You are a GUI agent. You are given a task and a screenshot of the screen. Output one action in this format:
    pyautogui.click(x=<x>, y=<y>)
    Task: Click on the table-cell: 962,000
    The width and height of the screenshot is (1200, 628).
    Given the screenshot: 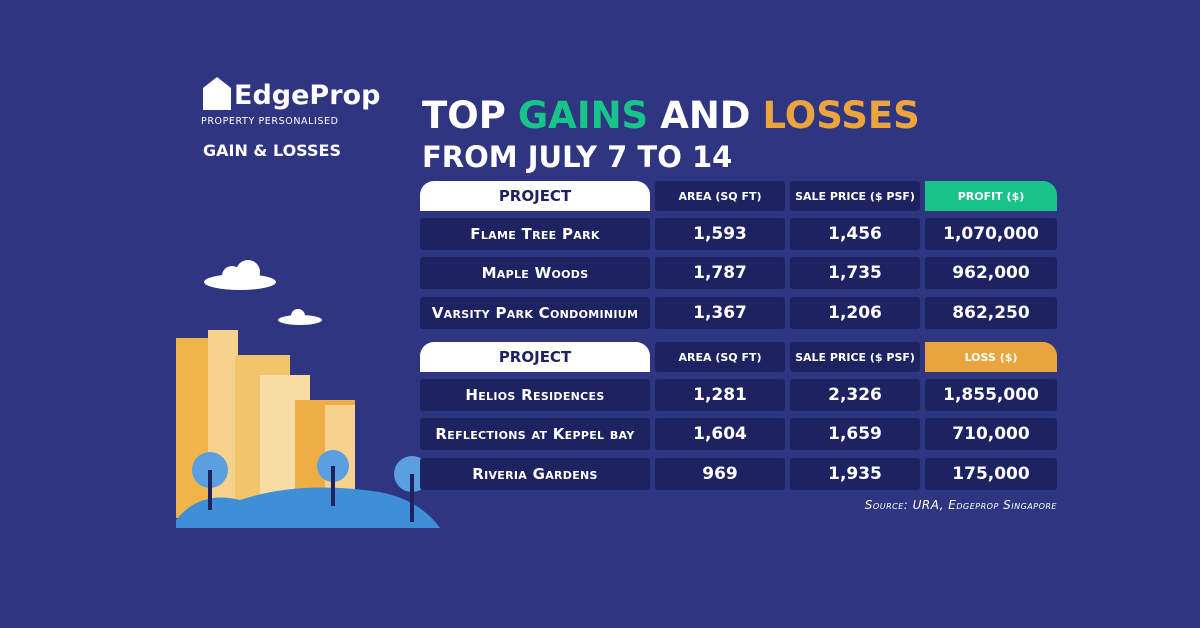 What is the action you would take?
    pyautogui.click(x=991, y=273)
    